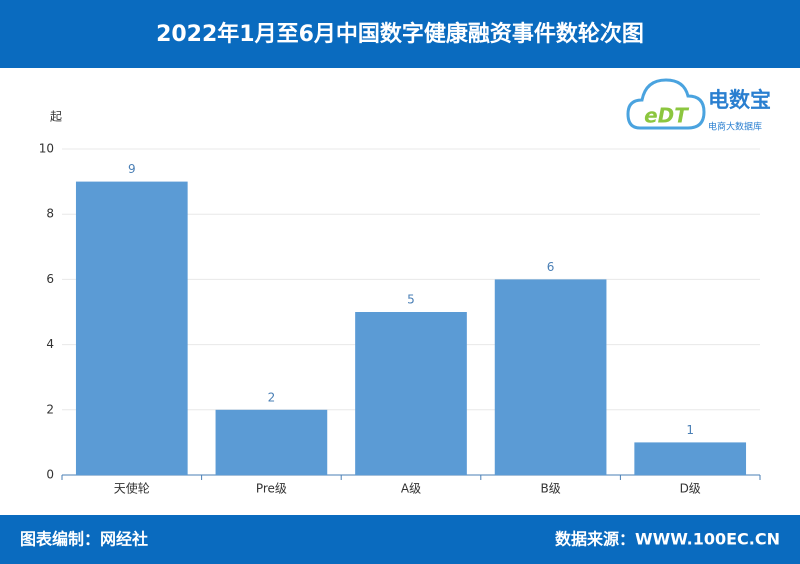 This screenshot has height=564, width=800. I want to click on footer-bar, so click(400, 539).